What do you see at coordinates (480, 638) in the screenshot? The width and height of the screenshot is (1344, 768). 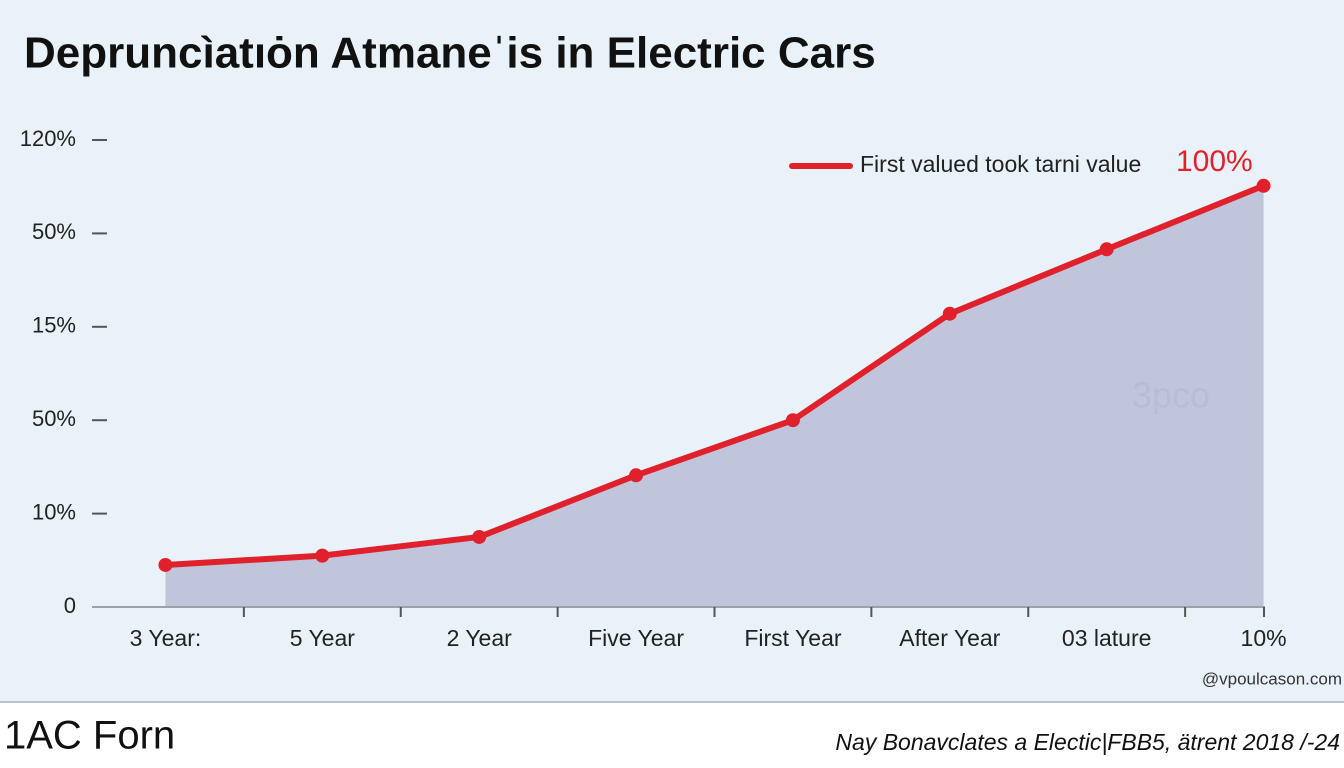 I see `x-tick-label: 2 Year` at bounding box center [480, 638].